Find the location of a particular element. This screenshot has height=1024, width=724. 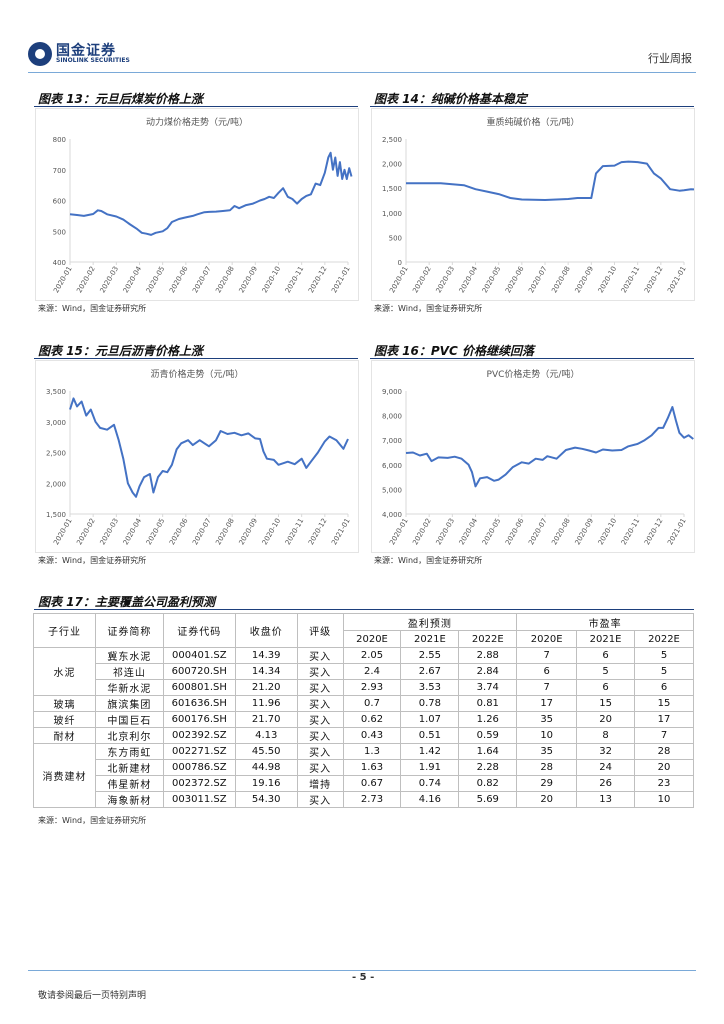

eps-cell: 0.78 is located at coordinates (430, 703).